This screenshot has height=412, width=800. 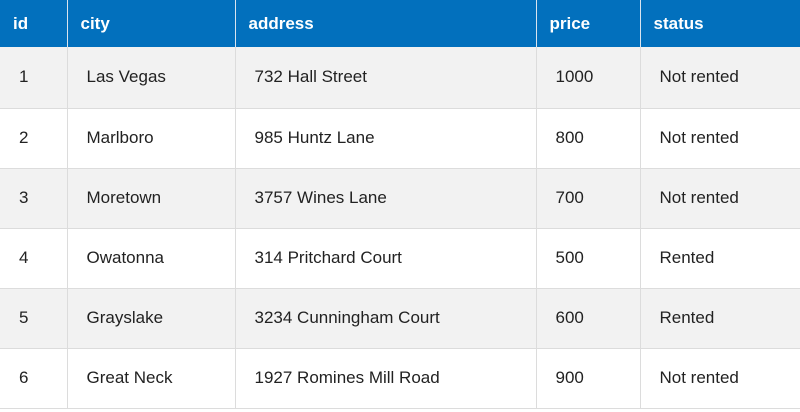 I want to click on cell-city: Owatonna, so click(x=151, y=258).